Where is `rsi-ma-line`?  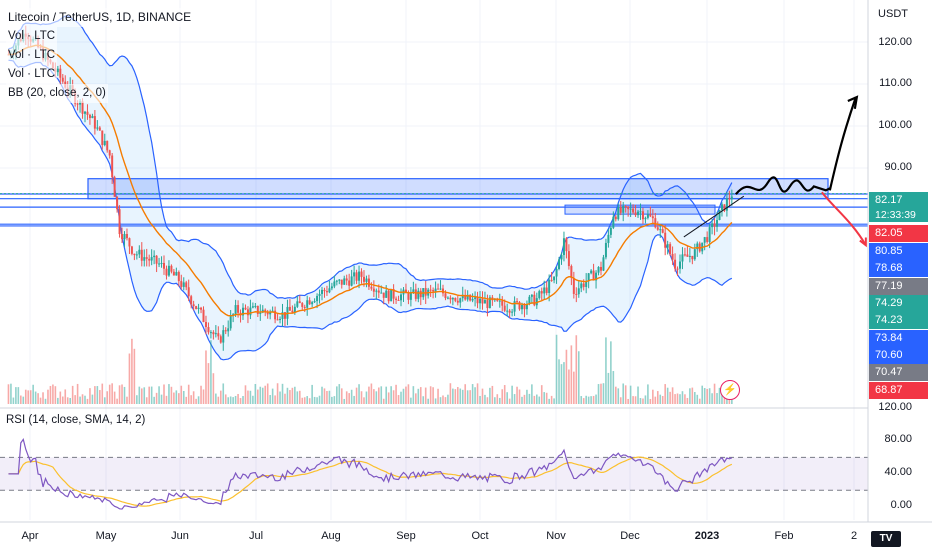 rsi-ma-line is located at coordinates (370, 481).